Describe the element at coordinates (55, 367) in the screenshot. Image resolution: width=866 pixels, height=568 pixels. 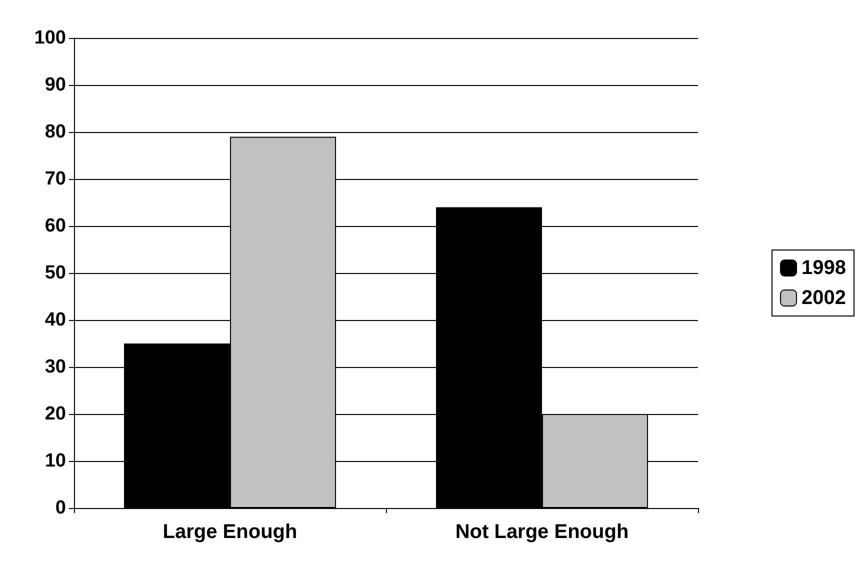
I see `y-tick-label: 30` at that location.